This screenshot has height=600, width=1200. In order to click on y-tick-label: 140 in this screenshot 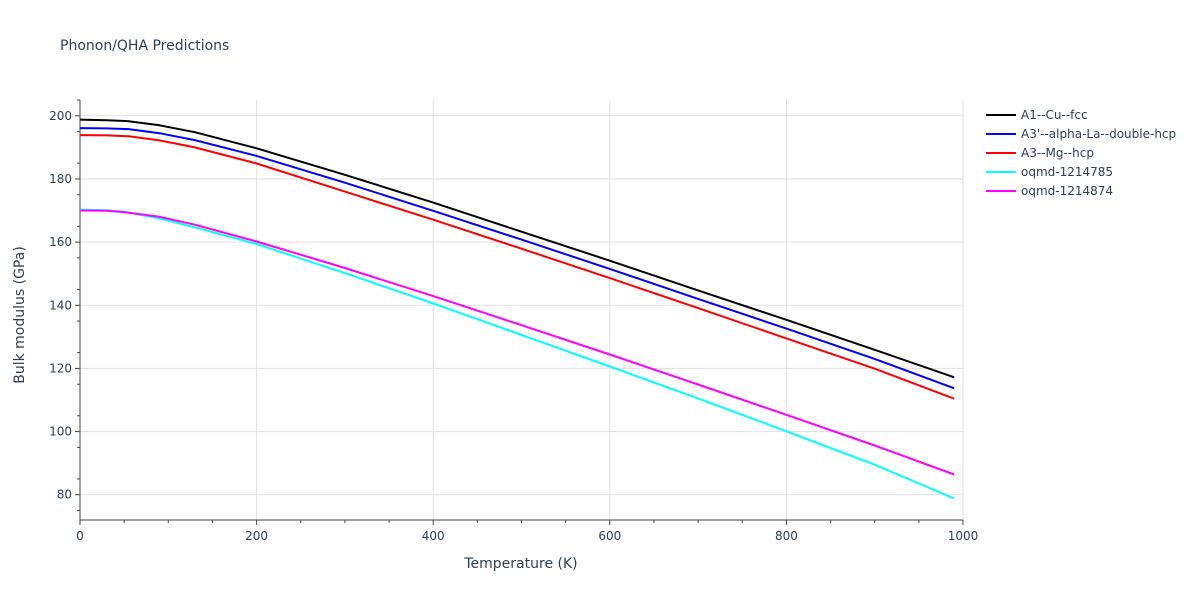, I will do `click(60, 305)`.